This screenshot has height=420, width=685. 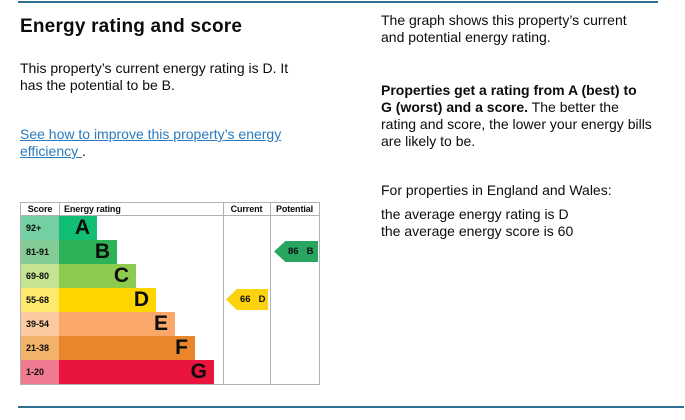 What do you see at coordinates (509, 90) in the screenshot?
I see `rating-bold-line-1: Properties get a rating from A (best) to` at bounding box center [509, 90].